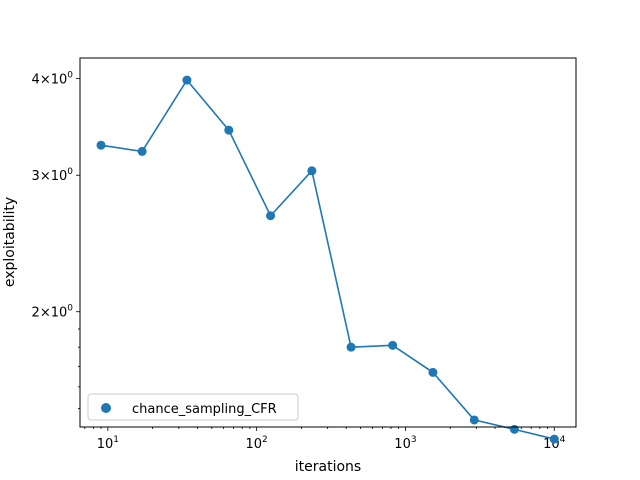 This screenshot has width=640, height=480. What do you see at coordinates (405, 443) in the screenshot?
I see `x-tick-label: 10³` at bounding box center [405, 443].